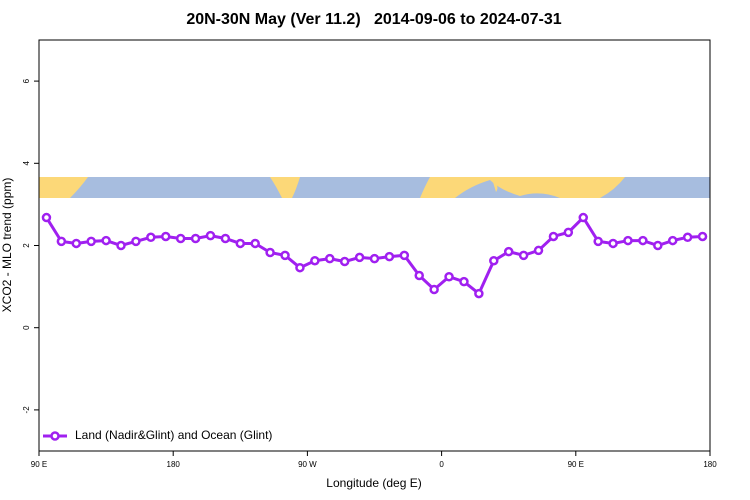  I want to click on y-tick-label: 6, so click(26, 80).